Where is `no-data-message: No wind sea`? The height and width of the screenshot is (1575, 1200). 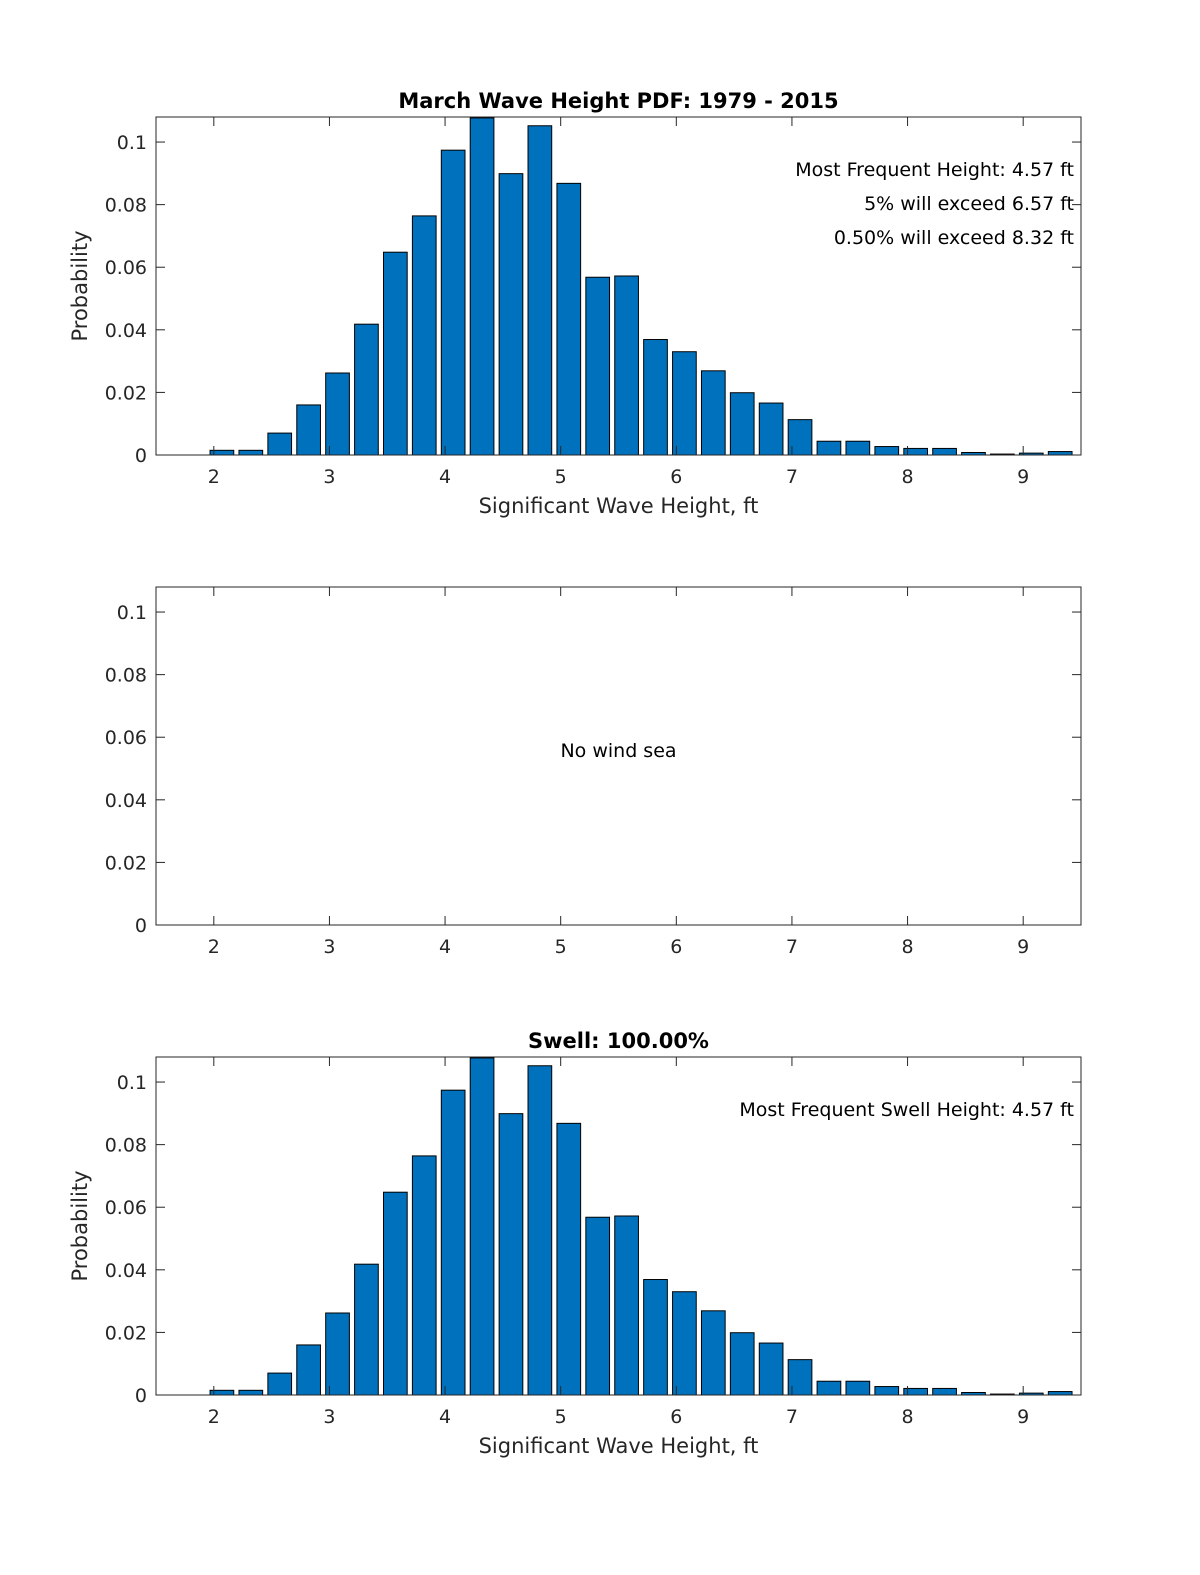
no-data-message: No wind sea is located at coordinates (618, 751).